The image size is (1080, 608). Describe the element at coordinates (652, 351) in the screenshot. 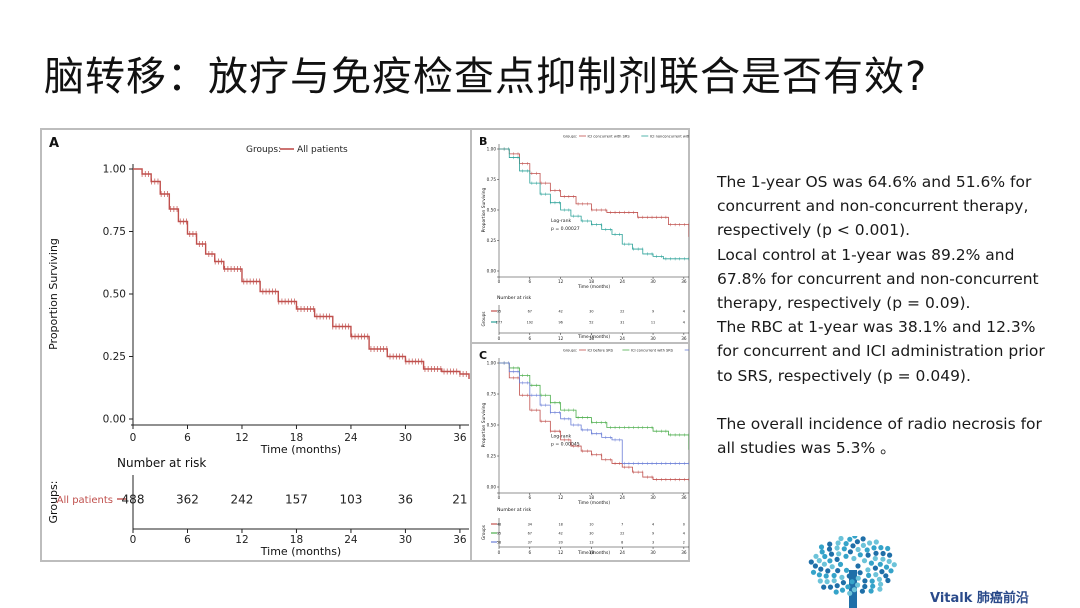

I see `legend-entry: ICI concurrent with SRS` at that location.